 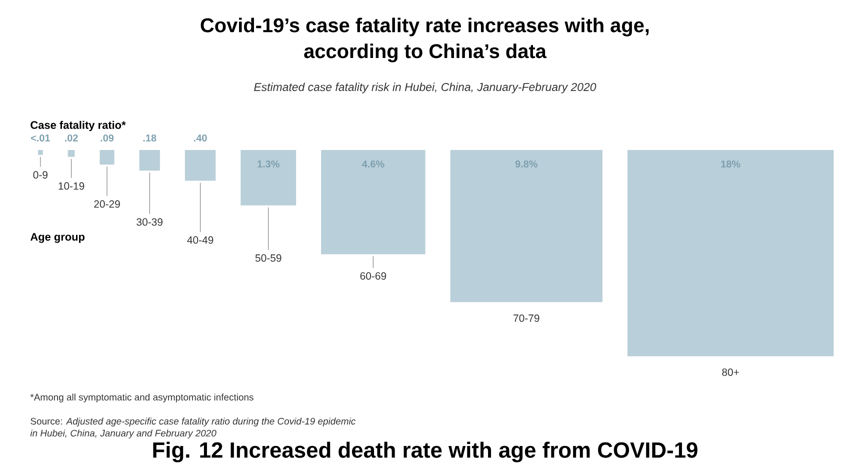 What do you see at coordinates (142, 398) in the screenshot?
I see `text: *Among all symptomatic and asymptomatic infections` at bounding box center [142, 398].